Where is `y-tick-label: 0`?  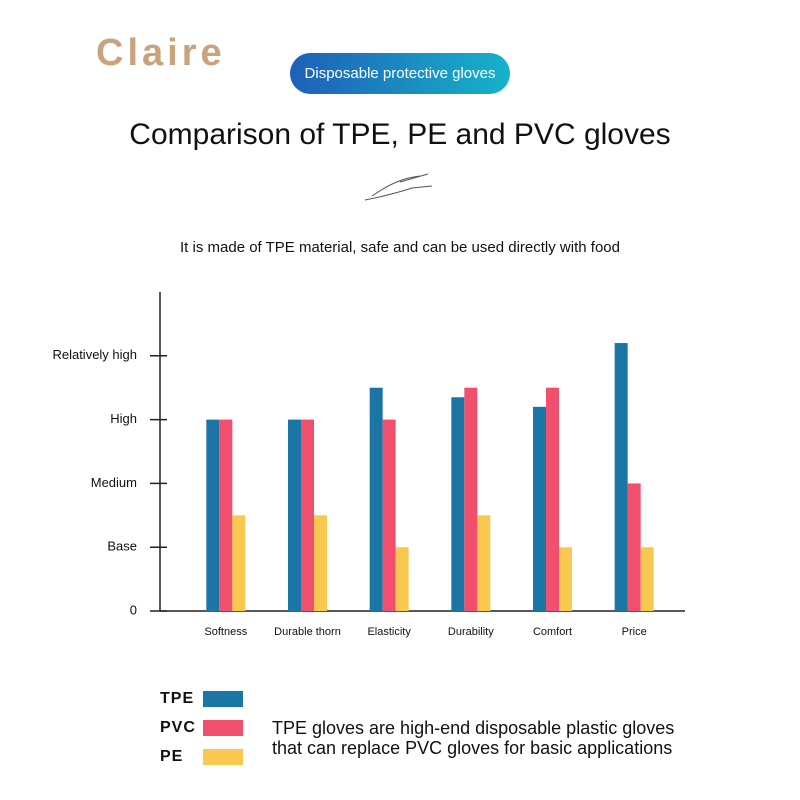 y-tick-label: 0 is located at coordinates (133, 609).